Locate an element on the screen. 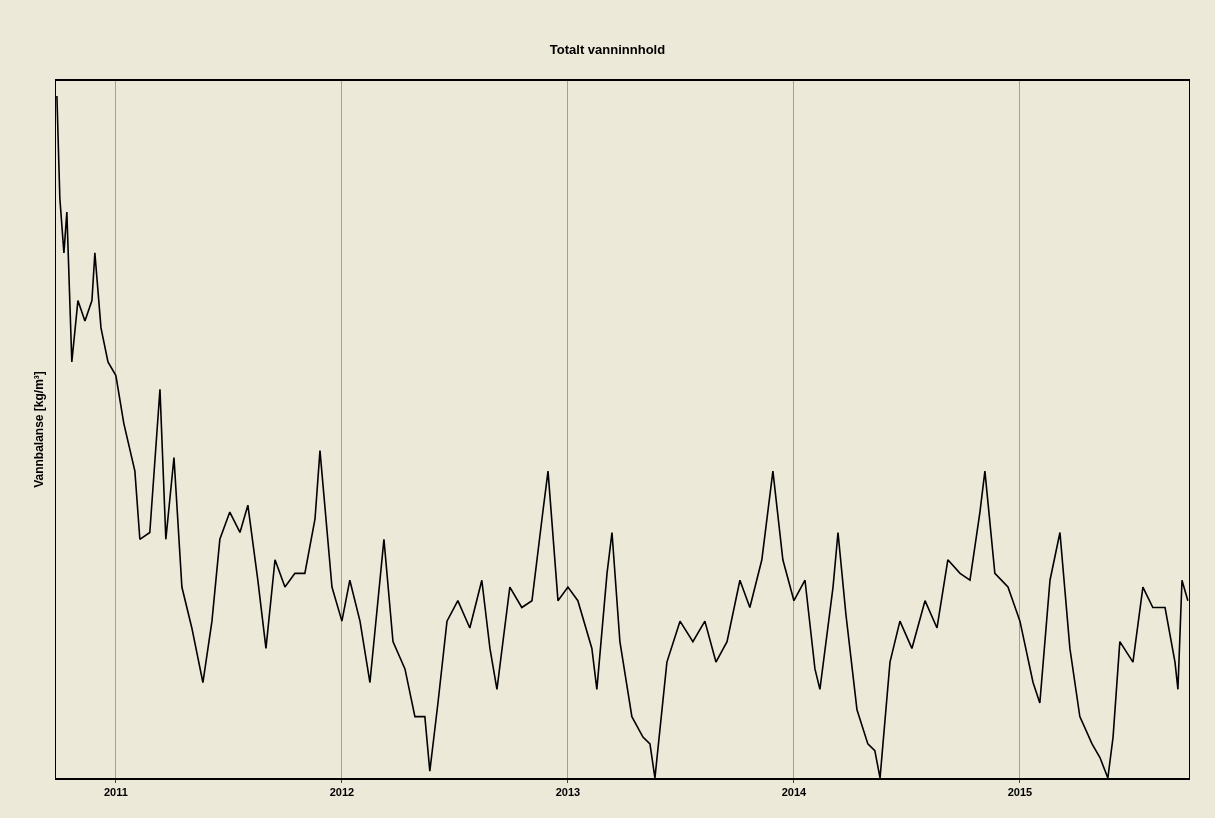 This screenshot has height=818, width=1215. x-tick-label: 2014 is located at coordinates (794, 792).